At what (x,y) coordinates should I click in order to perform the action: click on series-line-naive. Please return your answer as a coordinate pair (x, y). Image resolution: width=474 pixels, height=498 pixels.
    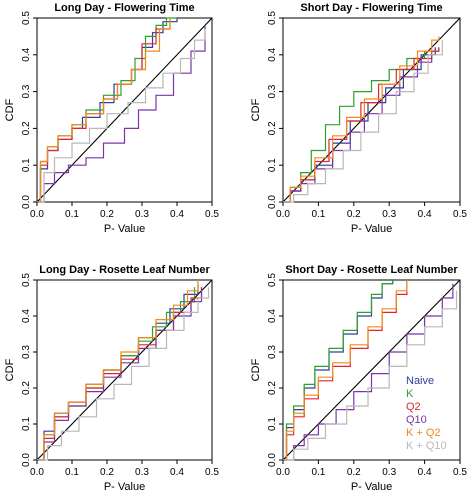
    Looking at the image, I should click on (338, 370).